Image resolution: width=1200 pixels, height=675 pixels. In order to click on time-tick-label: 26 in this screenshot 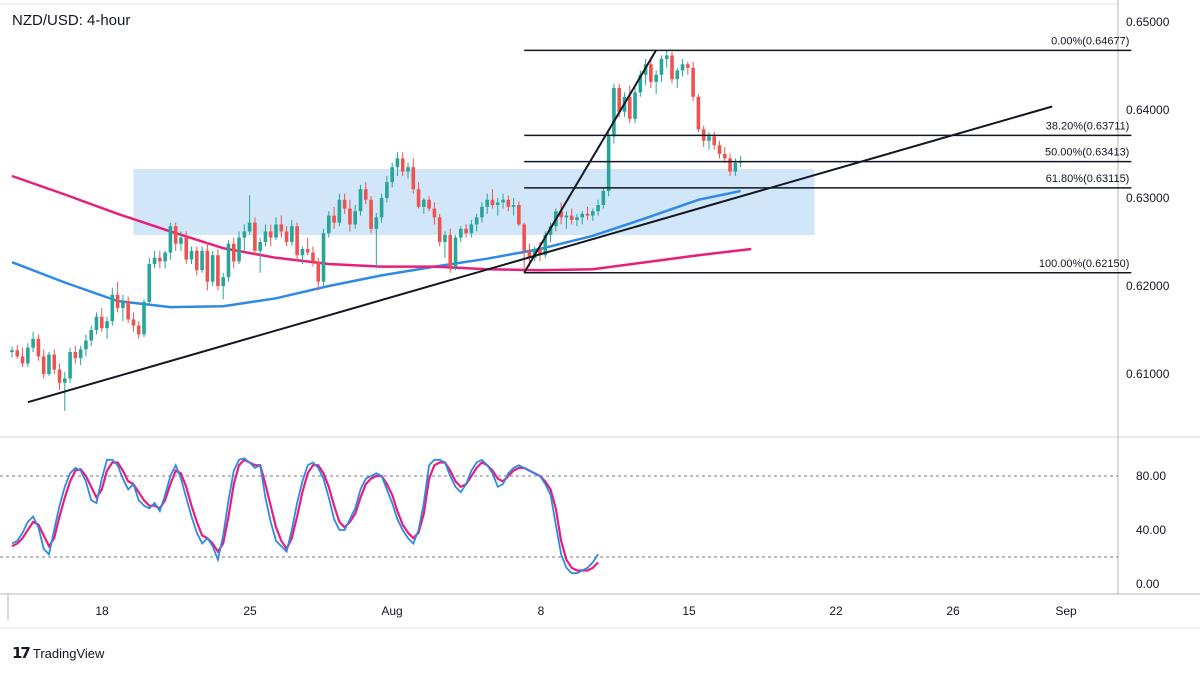, I will do `click(953, 611)`.